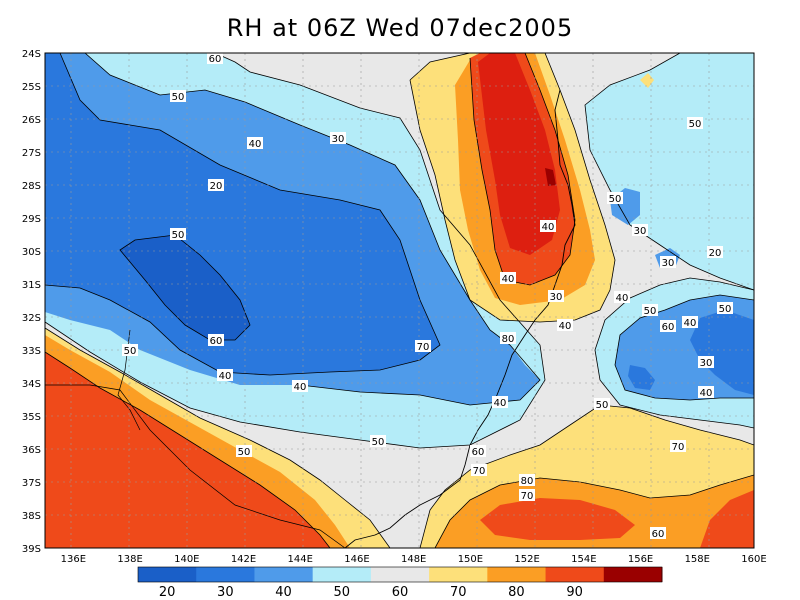 The height and width of the screenshot is (600, 800). I want to click on colorbar-frame, so click(400, 574).